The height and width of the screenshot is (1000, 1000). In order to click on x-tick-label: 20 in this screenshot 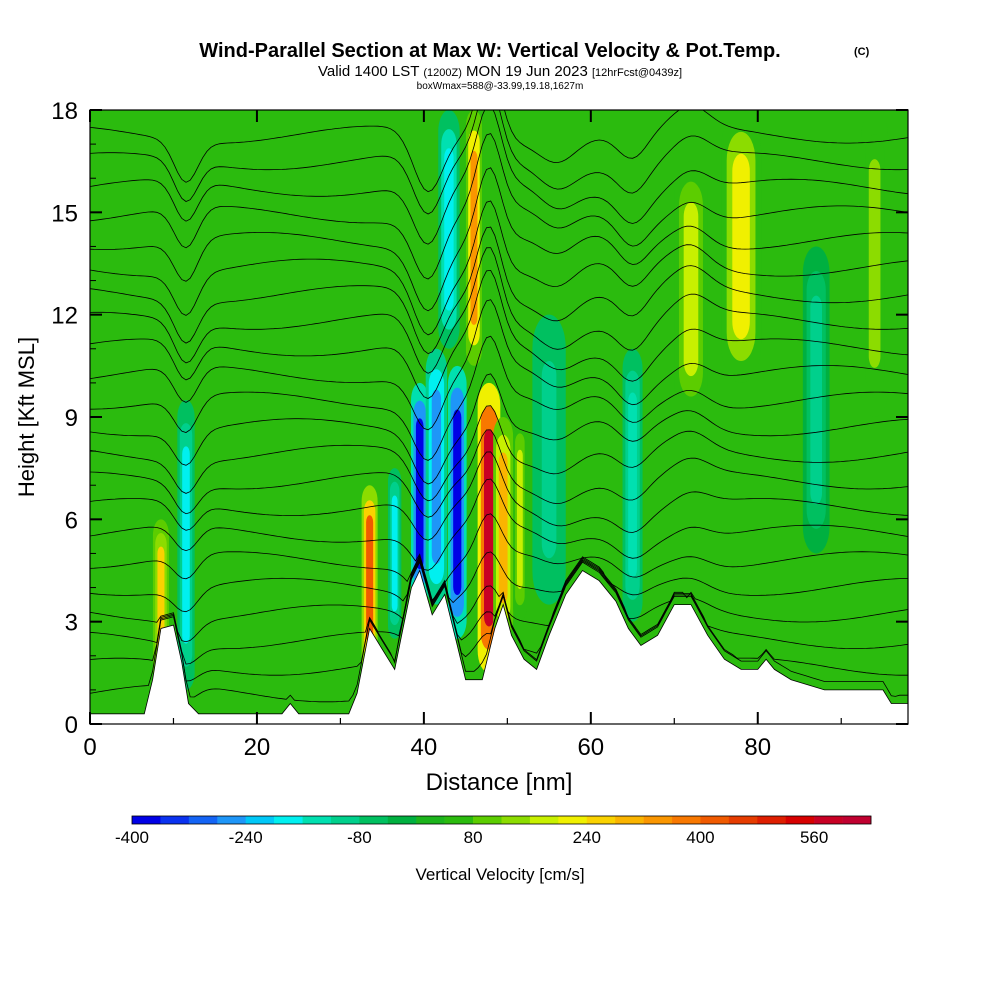, I will do `click(257, 747)`.